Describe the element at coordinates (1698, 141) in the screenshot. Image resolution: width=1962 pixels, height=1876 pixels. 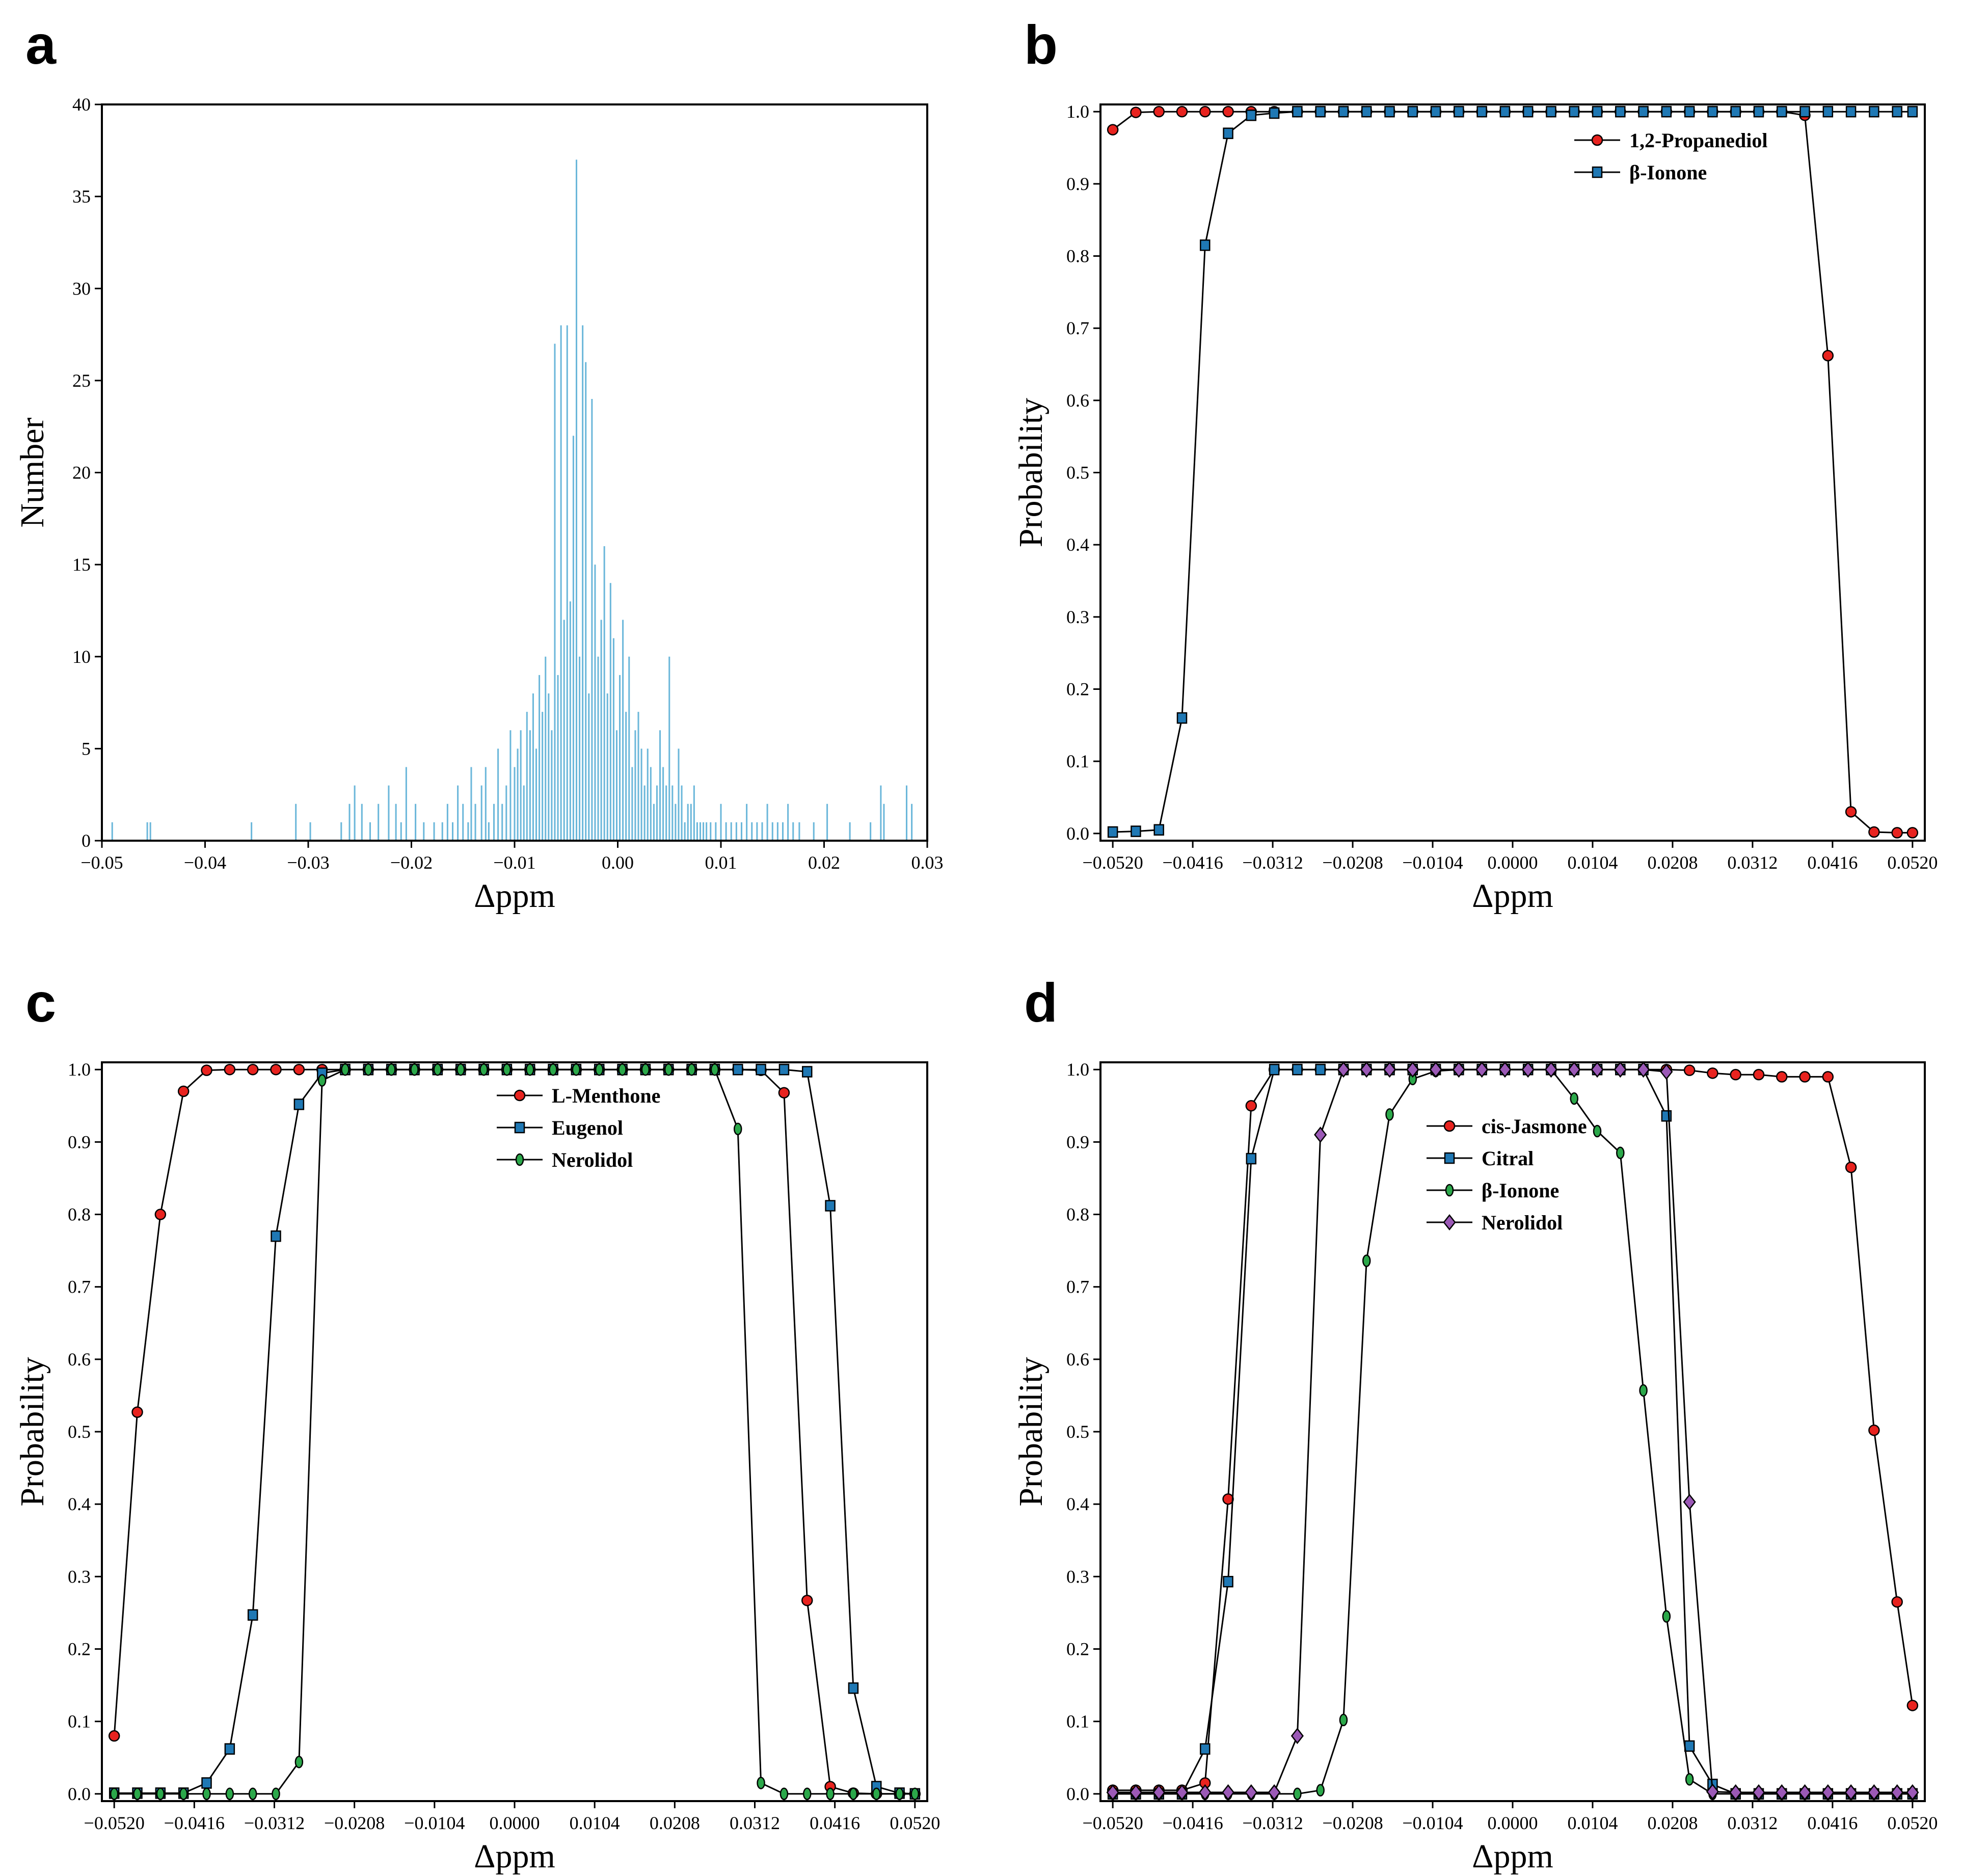
I see `legend-label: 1,2-Propanediol` at that location.